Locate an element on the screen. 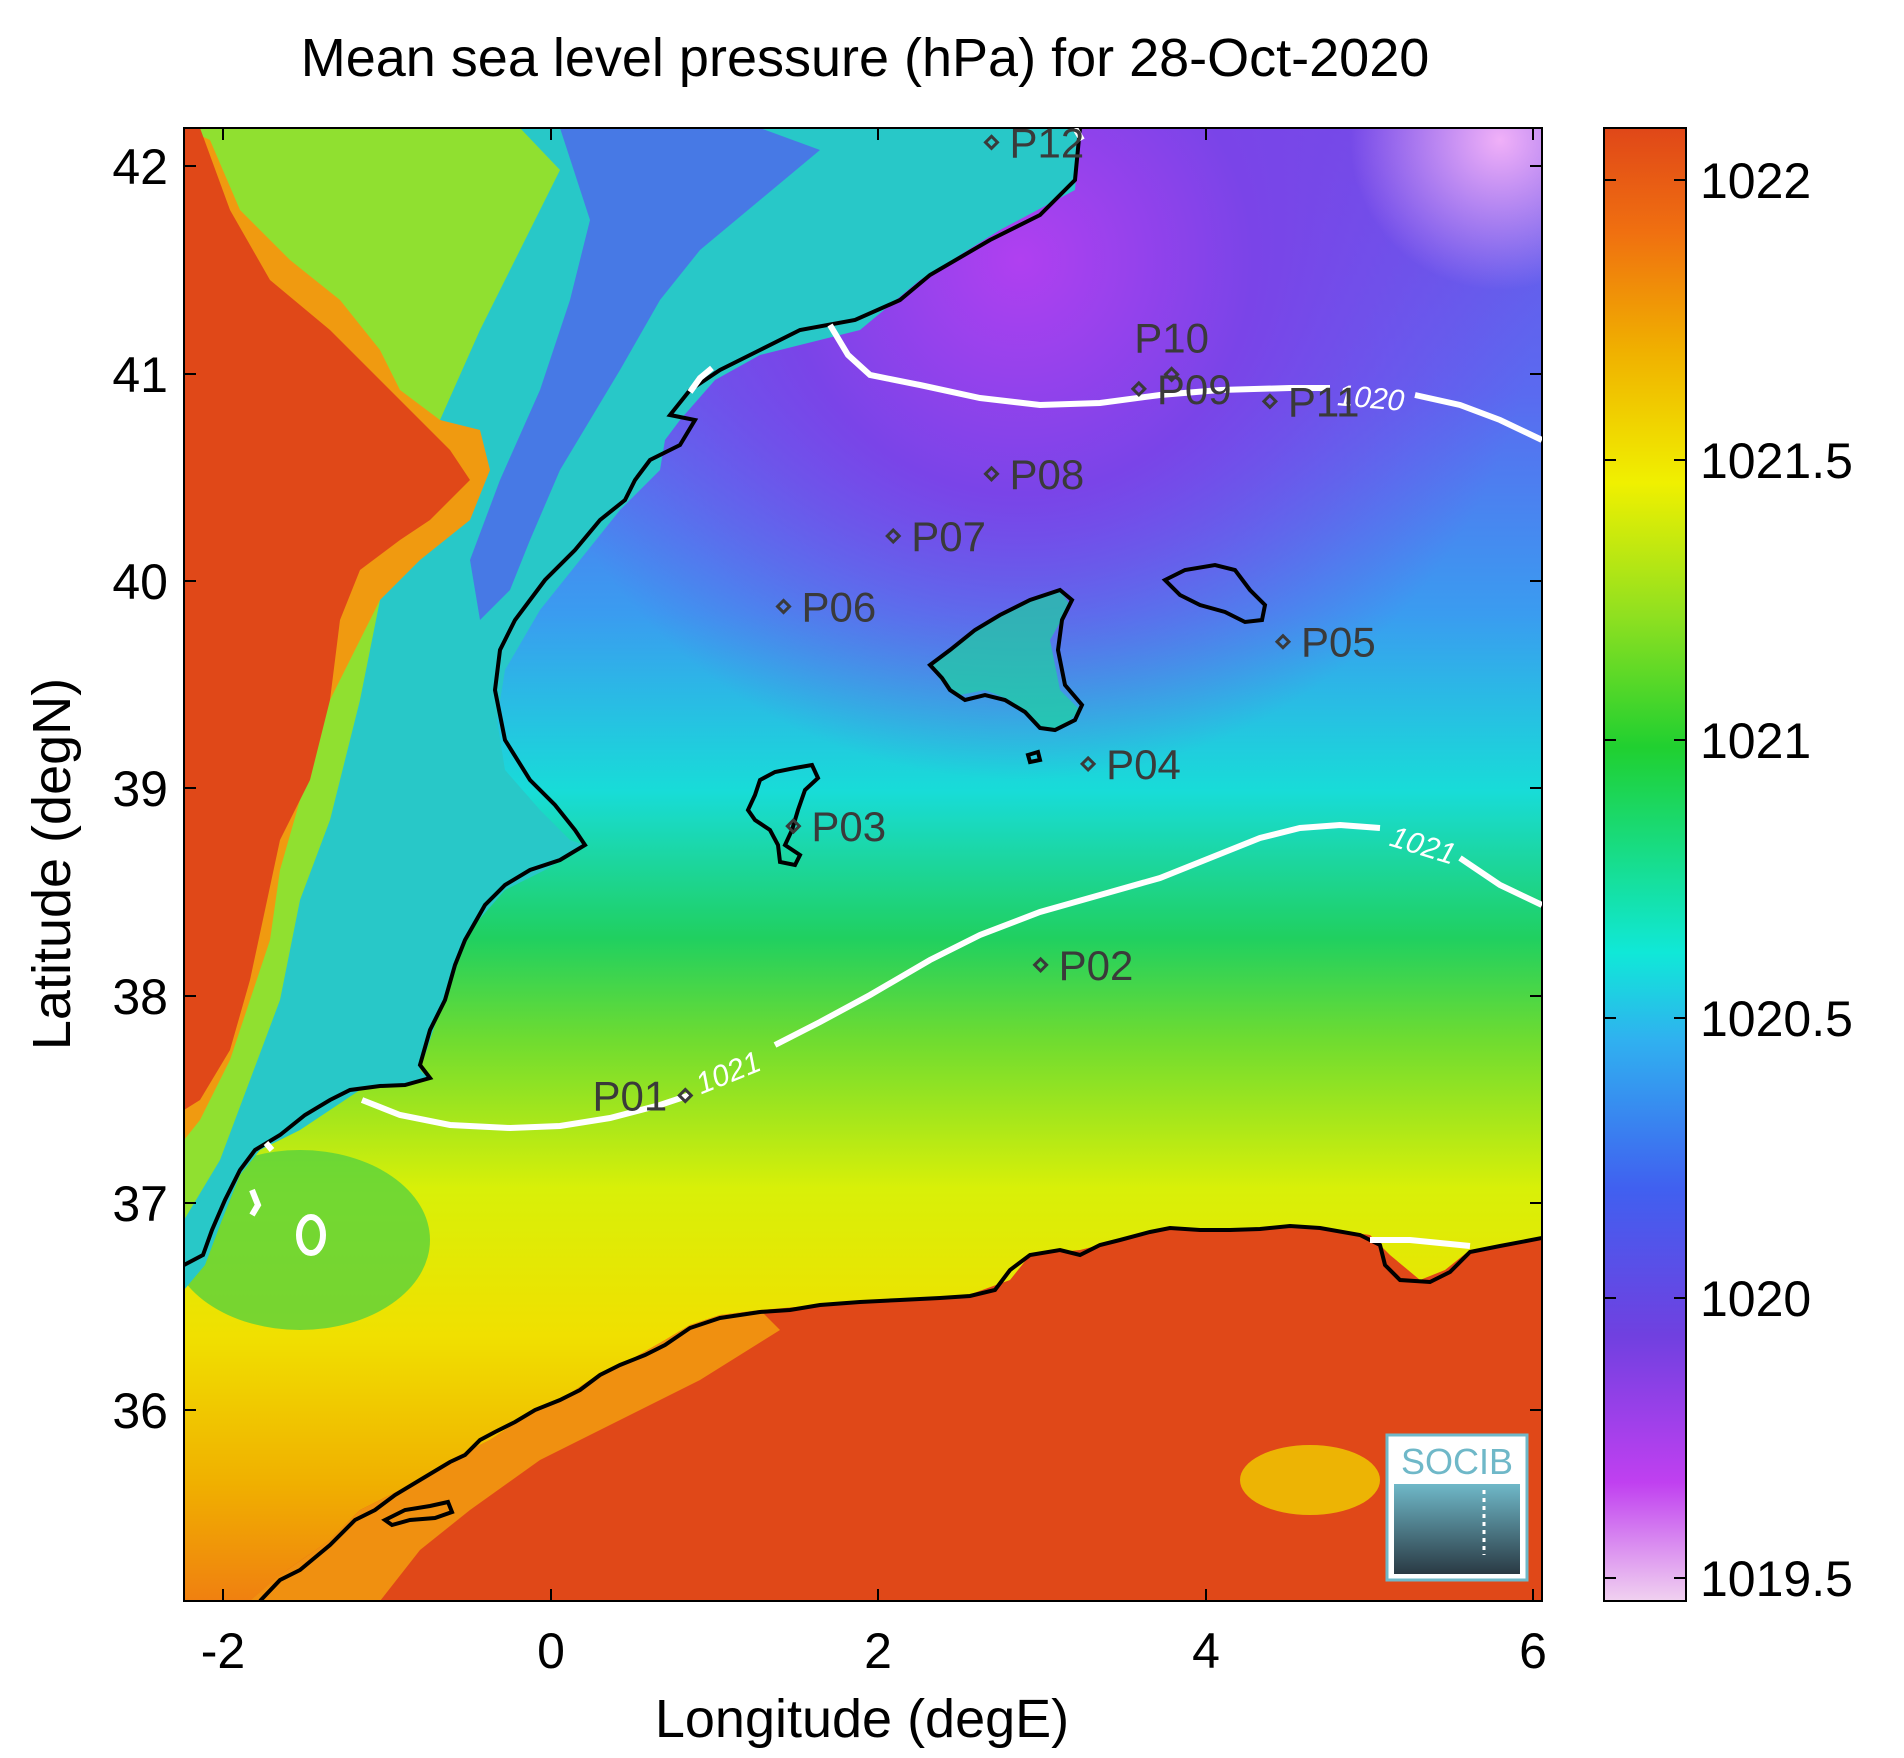  colorbar-tick-label: 1022 is located at coordinates (1755, 181).